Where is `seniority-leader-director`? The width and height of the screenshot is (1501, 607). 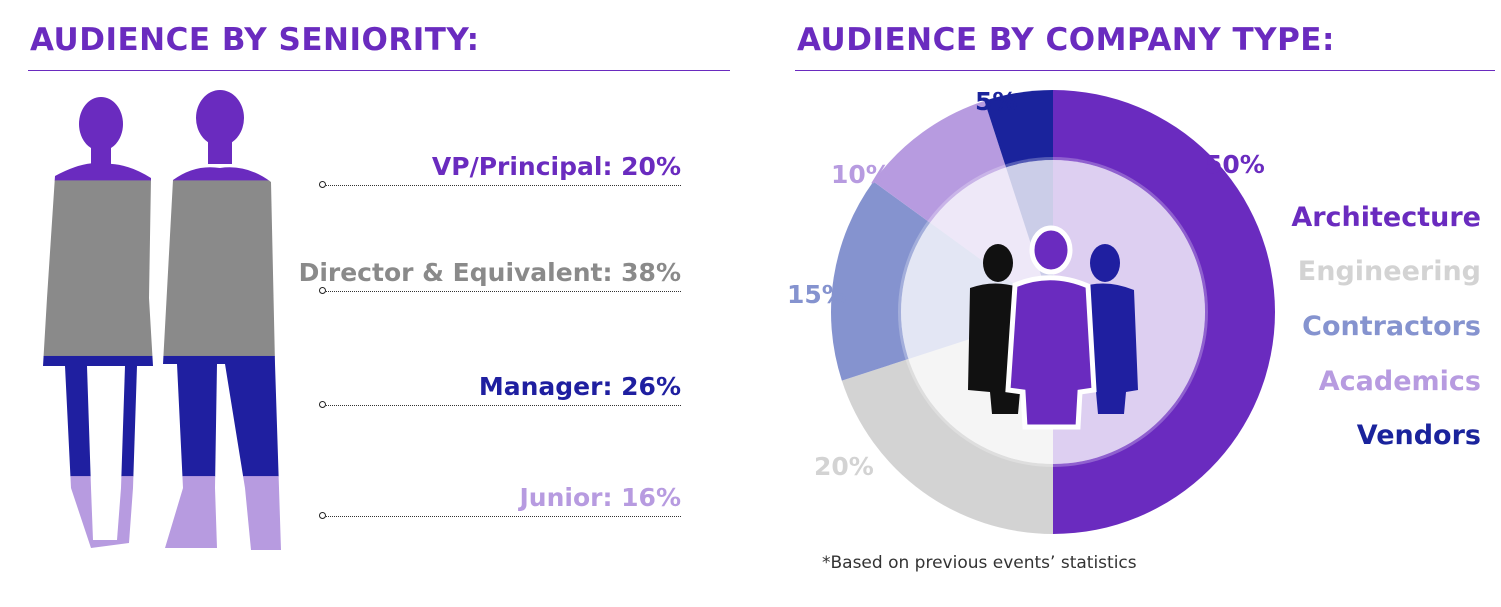 seniority-leader-director is located at coordinates (500, 290).